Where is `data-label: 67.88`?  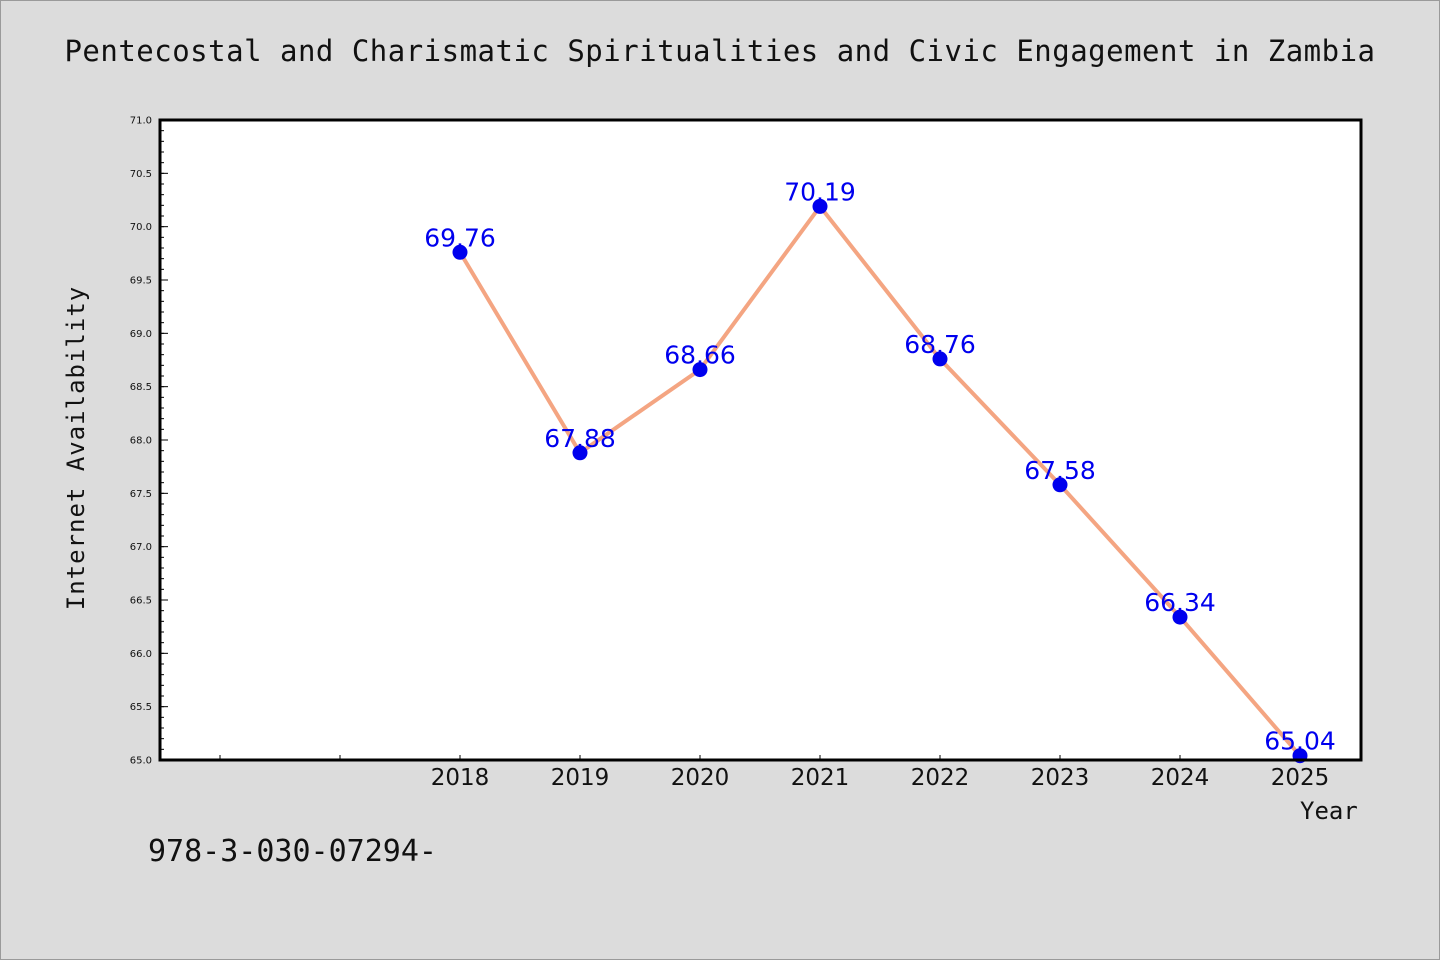 data-label: 67.88 is located at coordinates (580, 438).